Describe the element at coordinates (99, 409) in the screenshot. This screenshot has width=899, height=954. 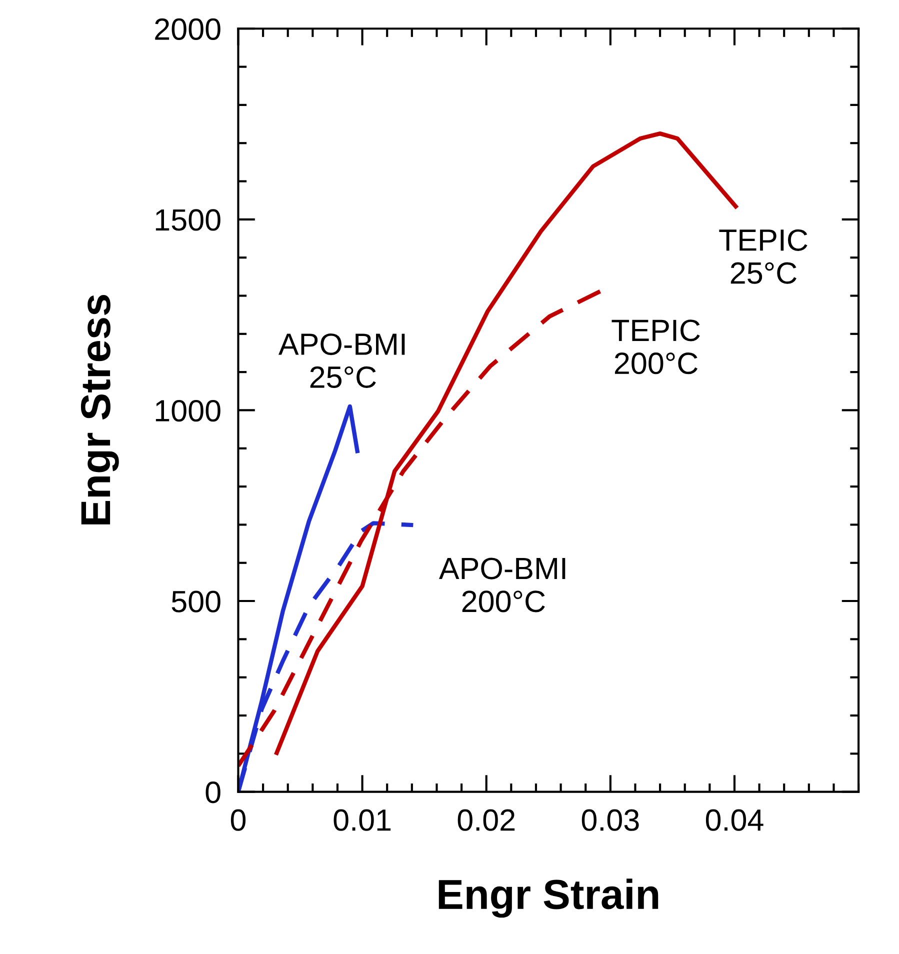
I see `y-axis-title: Engr Stress` at that location.